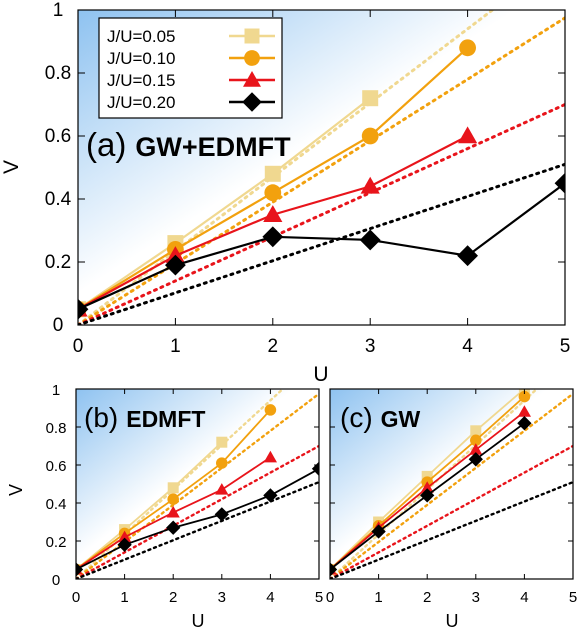  What do you see at coordinates (58, 73) in the screenshot?
I see `panel-a-ytick-label: 0.8` at bounding box center [58, 73].